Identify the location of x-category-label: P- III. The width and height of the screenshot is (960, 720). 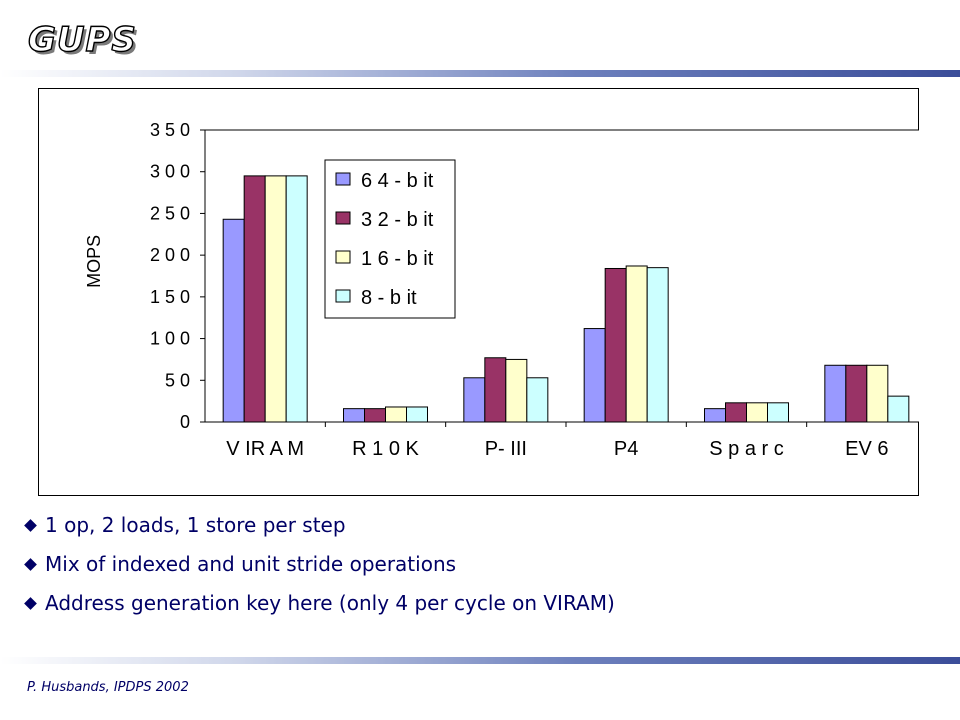
(506, 449).